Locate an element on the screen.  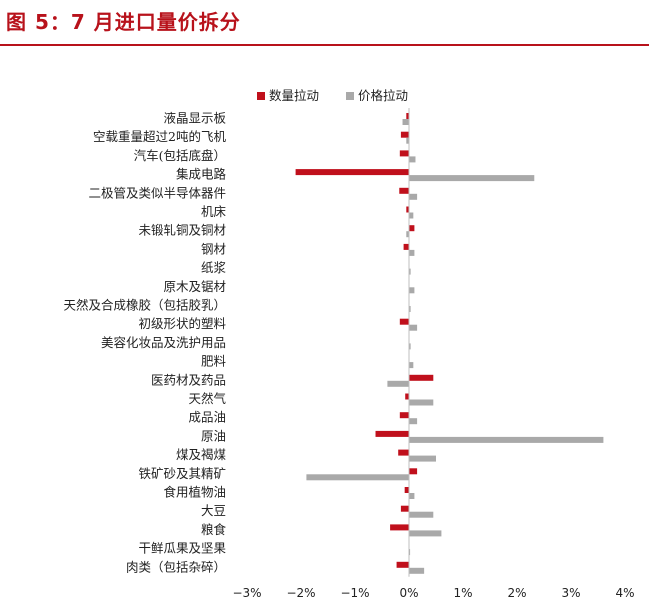
category-label: 医药材及药品 is located at coordinates (188, 379).